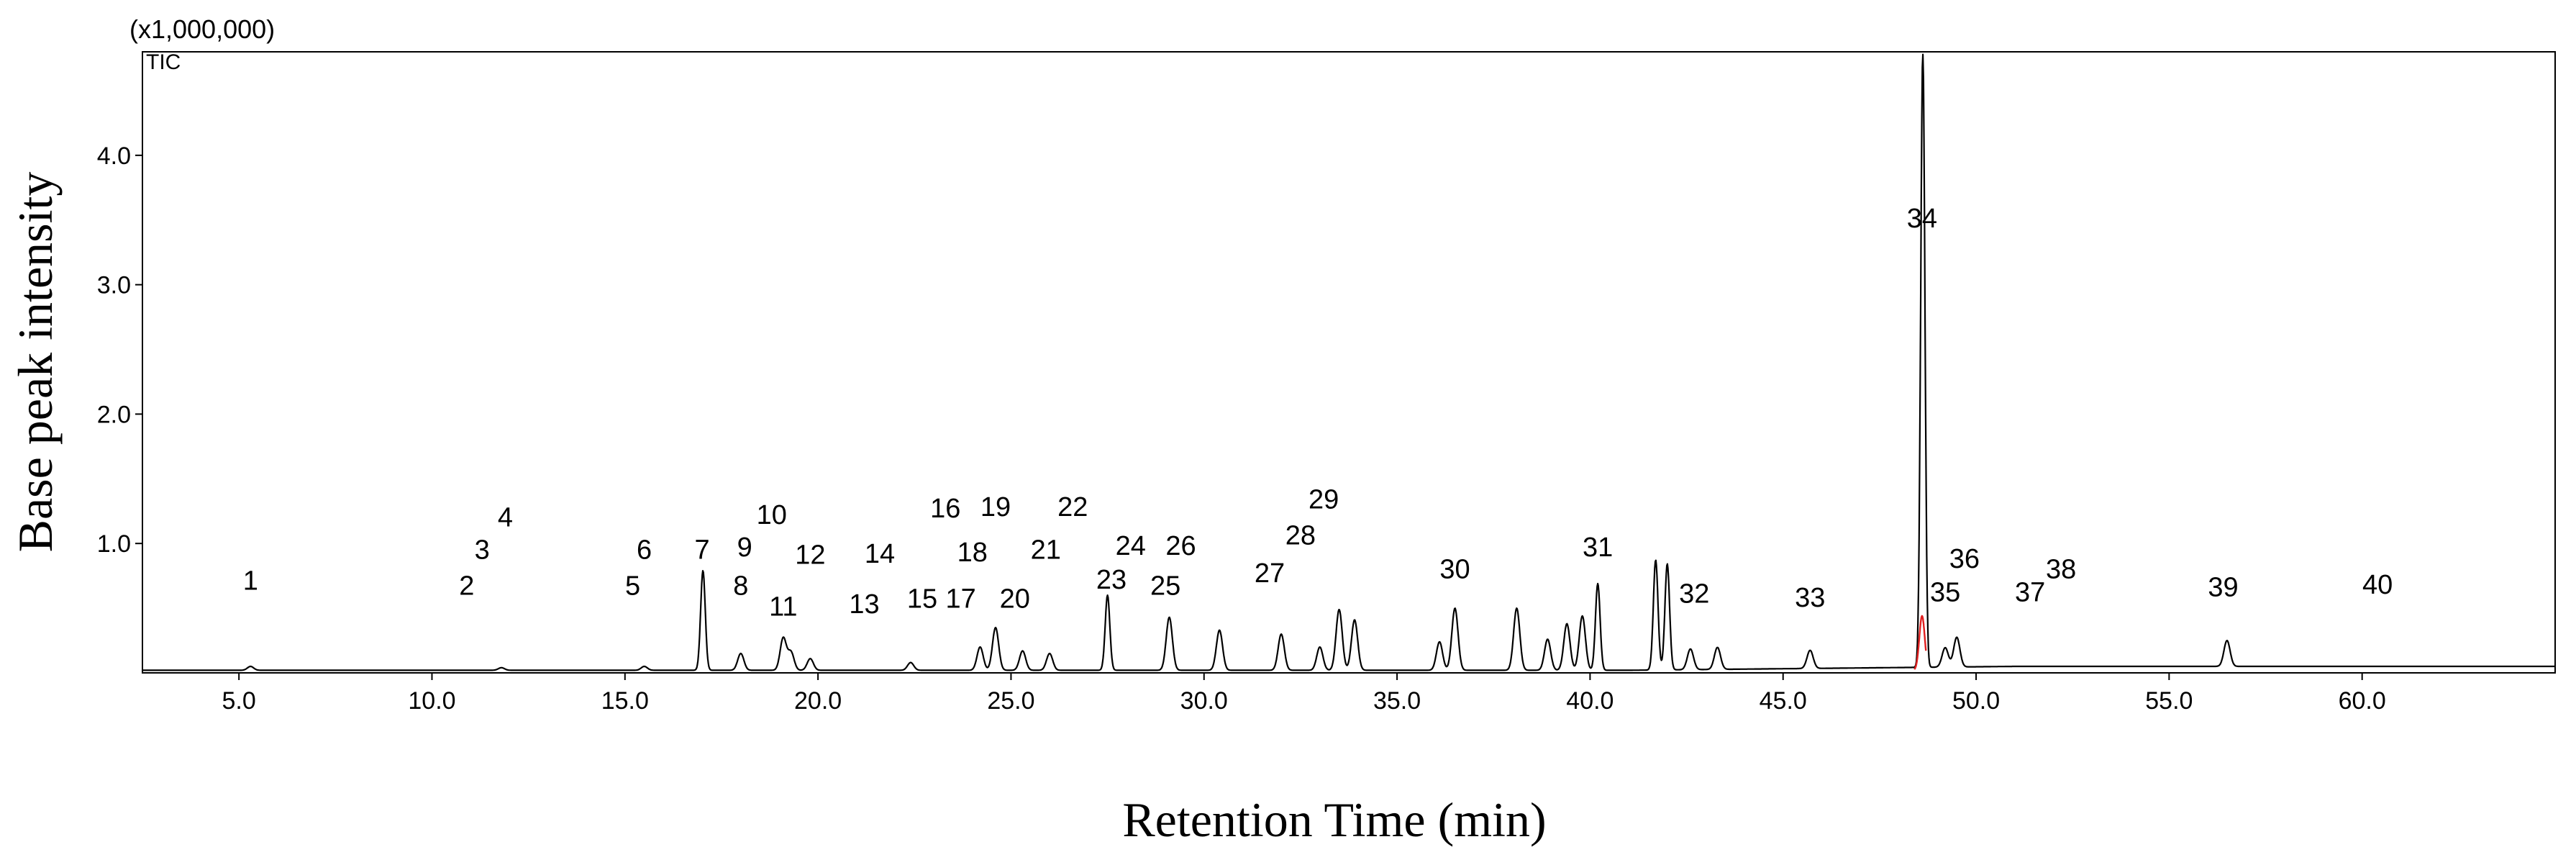 The height and width of the screenshot is (865, 2576). What do you see at coordinates (632, 587) in the screenshot?
I see `peak-label: 5` at bounding box center [632, 587].